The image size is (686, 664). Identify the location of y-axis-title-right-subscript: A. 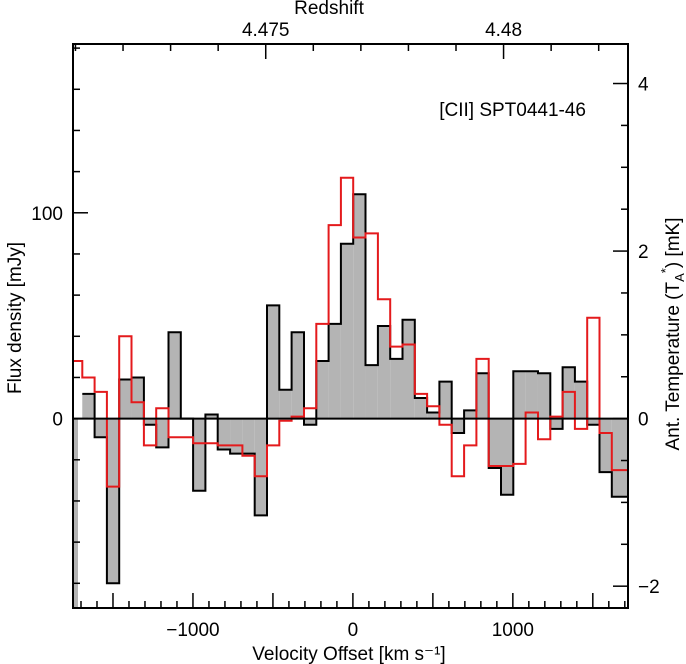
(679, 277).